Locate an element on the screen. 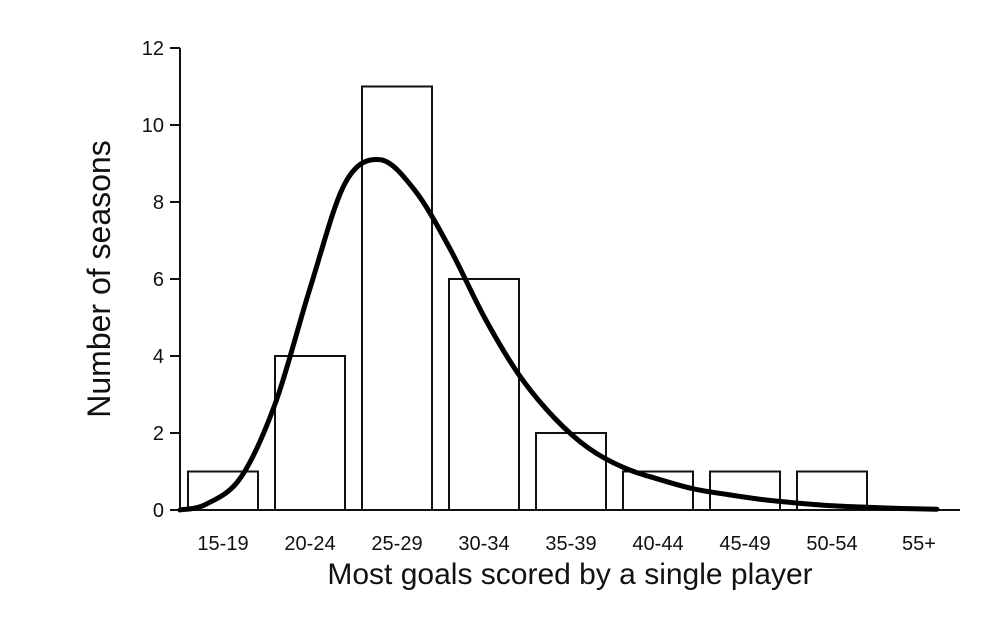 This screenshot has width=1000, height=626. y-tick-label: 8 is located at coordinates (158, 203).